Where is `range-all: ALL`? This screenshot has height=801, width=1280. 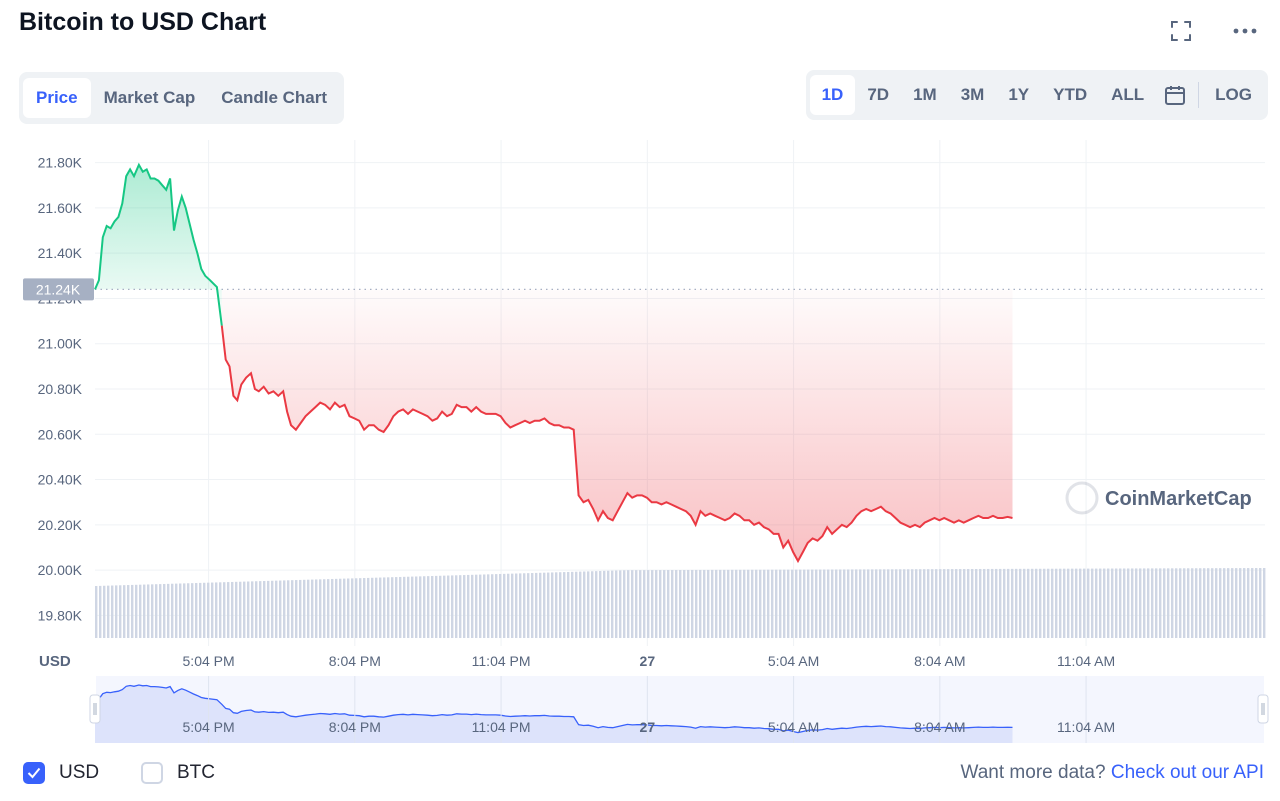 range-all: ALL is located at coordinates (1128, 94).